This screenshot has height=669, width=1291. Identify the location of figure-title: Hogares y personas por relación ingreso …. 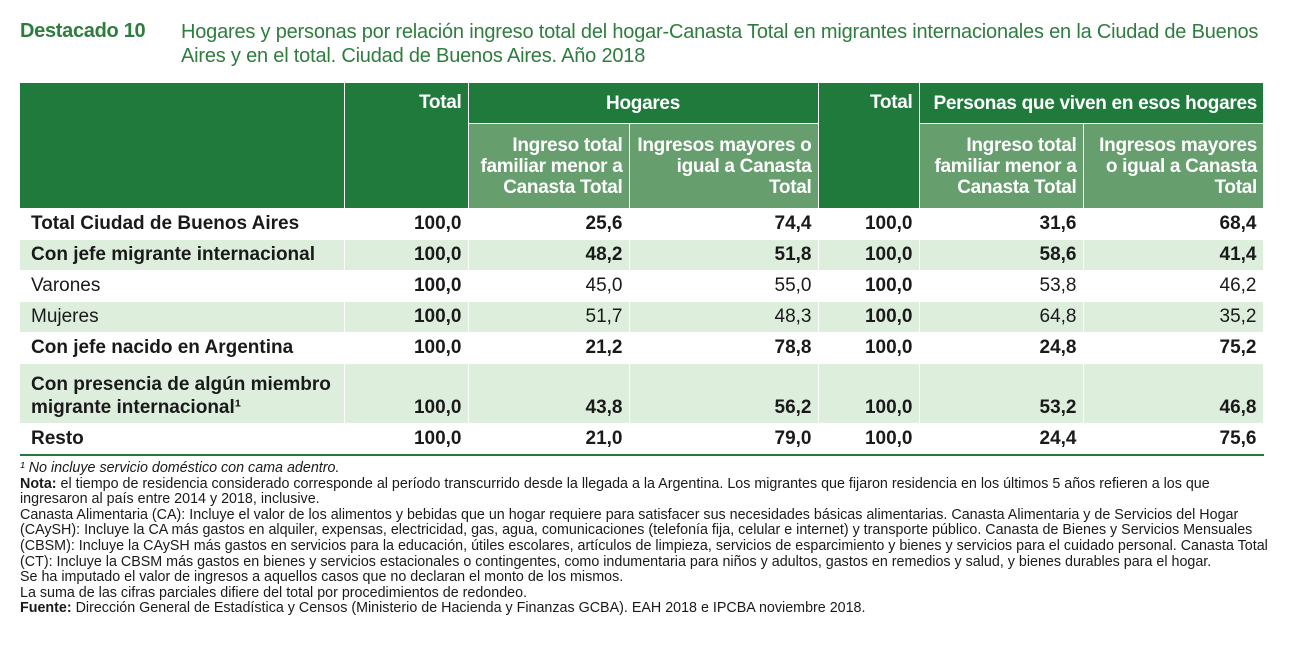
(720, 44).